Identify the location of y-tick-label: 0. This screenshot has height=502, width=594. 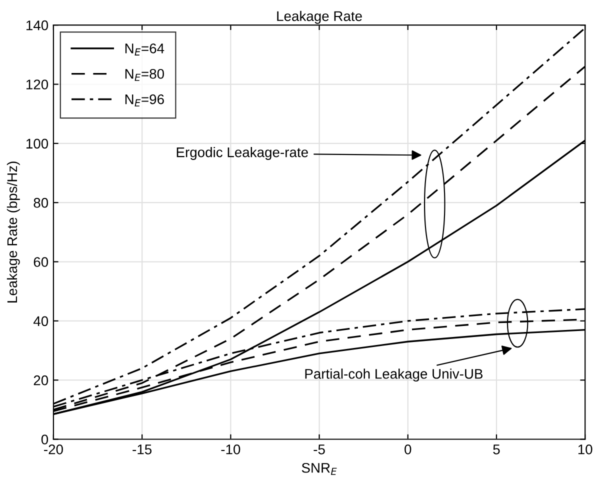
(44, 439).